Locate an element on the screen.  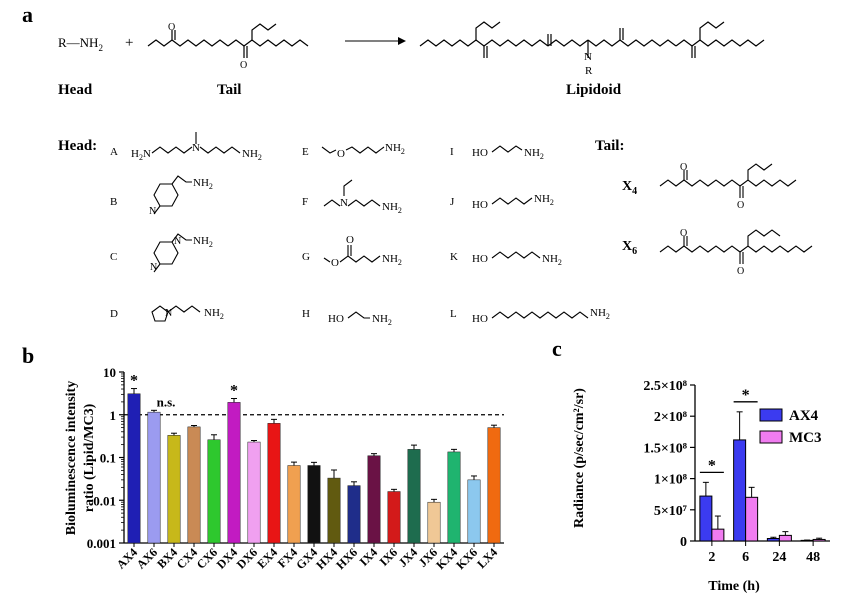
bar-jx4 is located at coordinates (414, 496).